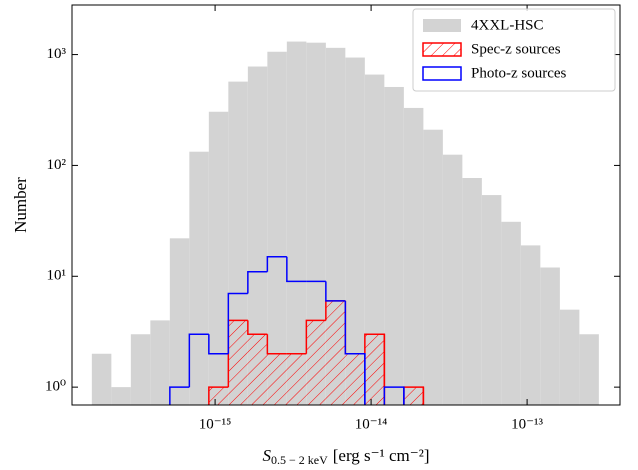 The width and height of the screenshot is (638, 470). Describe the element at coordinates (266, 455) in the screenshot. I see `x-label-symbol: S` at that location.